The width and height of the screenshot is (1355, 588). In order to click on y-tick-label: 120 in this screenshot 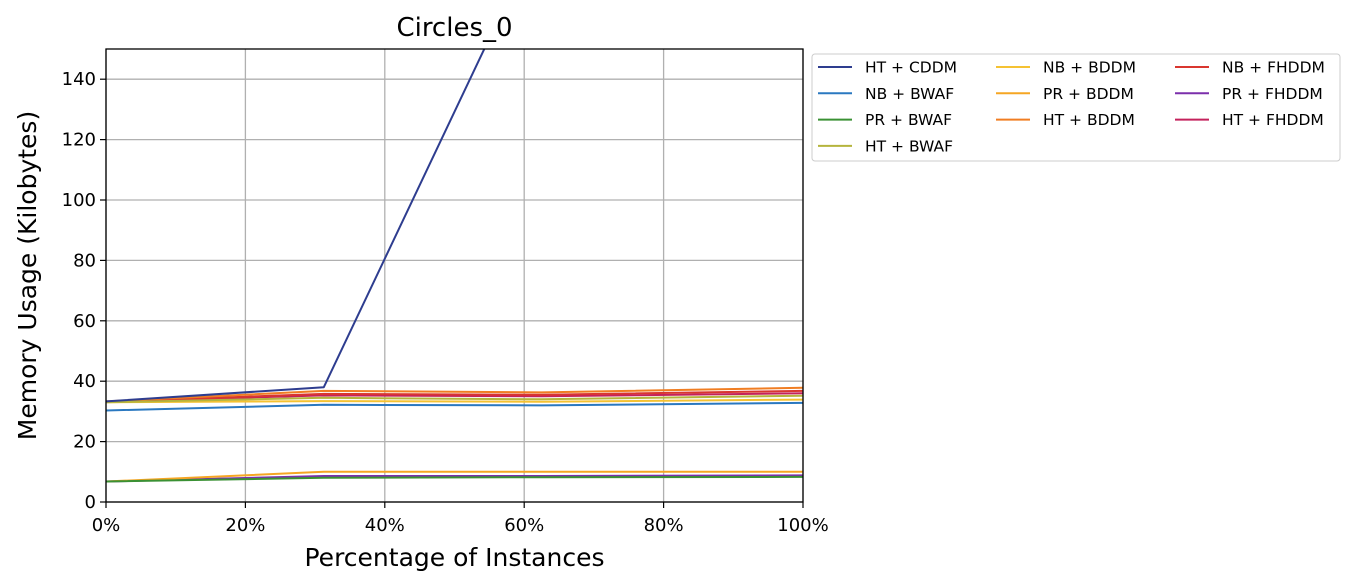, I will do `click(79, 140)`.